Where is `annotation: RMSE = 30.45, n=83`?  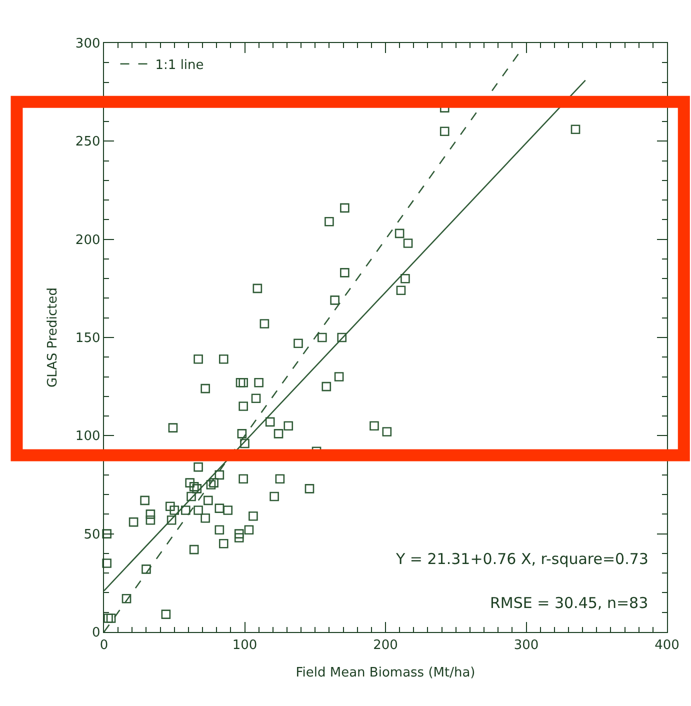 annotation: RMSE = 30.45, n=83 is located at coordinates (569, 603).